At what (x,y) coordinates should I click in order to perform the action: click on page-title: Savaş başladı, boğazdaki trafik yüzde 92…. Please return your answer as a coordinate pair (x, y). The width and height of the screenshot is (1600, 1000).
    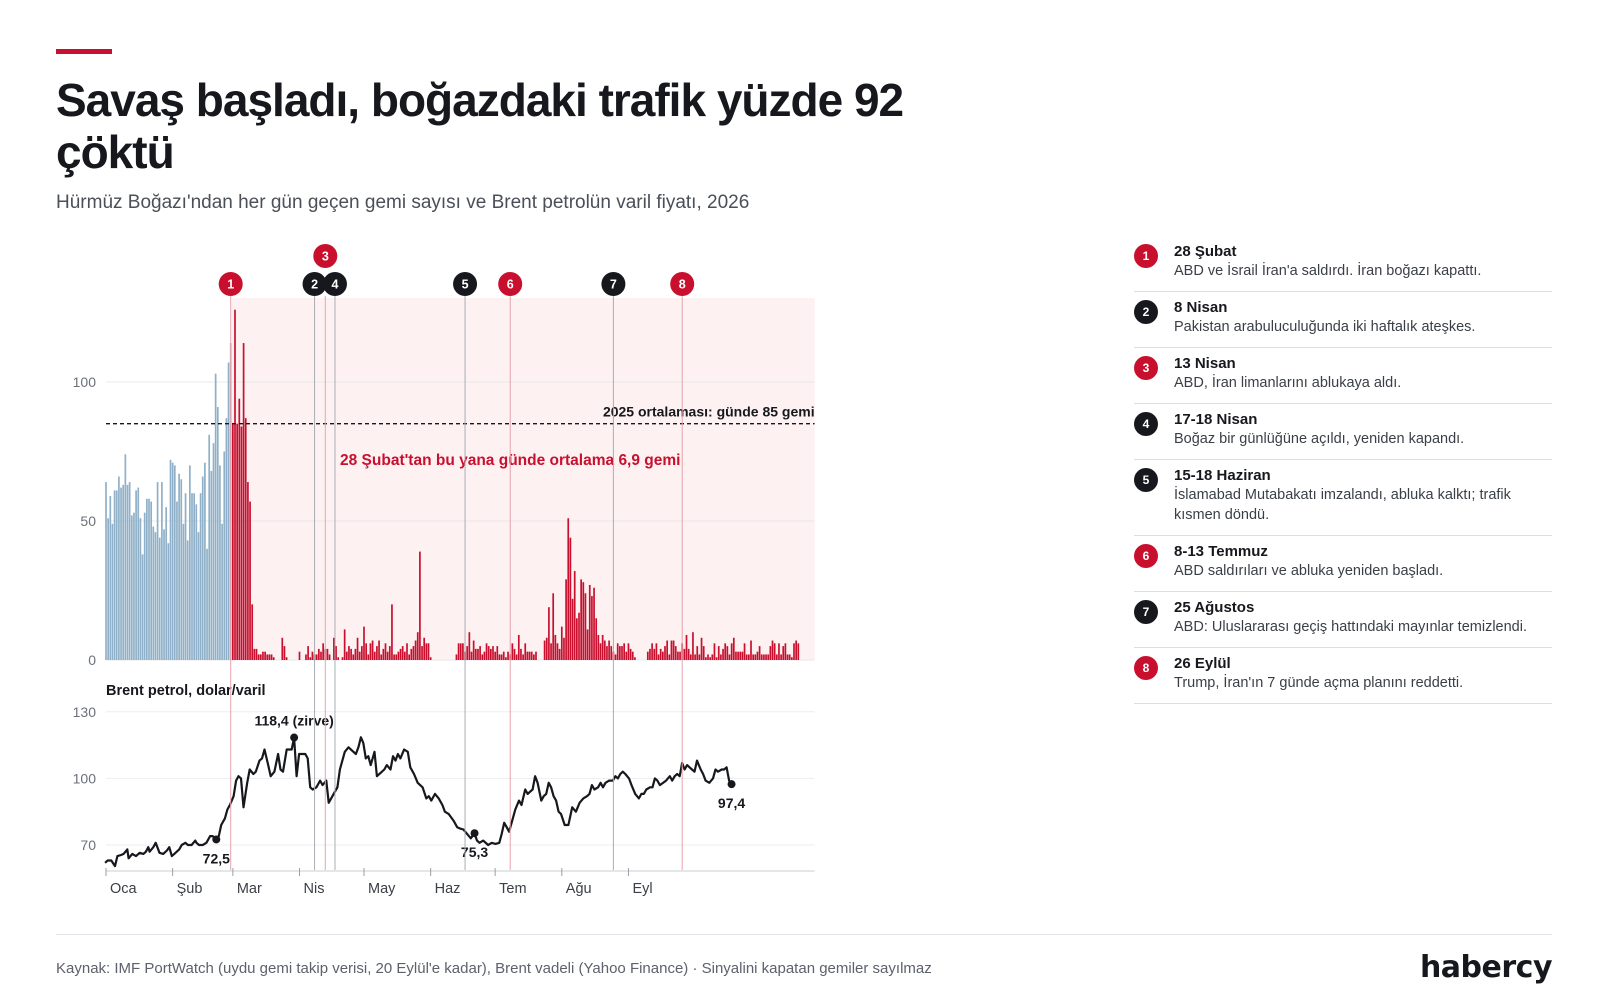
    Looking at the image, I should click on (480, 126).